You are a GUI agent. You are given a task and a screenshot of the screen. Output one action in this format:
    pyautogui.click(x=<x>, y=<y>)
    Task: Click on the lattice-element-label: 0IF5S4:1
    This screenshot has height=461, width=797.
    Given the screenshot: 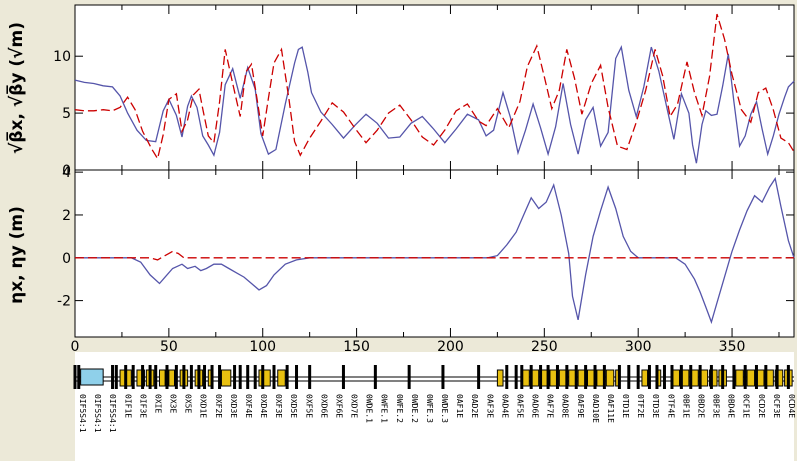 What is the action you would take?
    pyautogui.click(x=112, y=413)
    